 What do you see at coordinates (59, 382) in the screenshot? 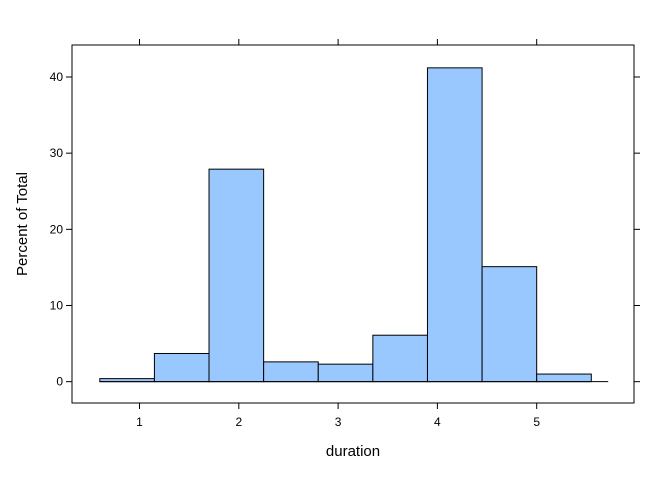
I see `y-tick-label: 0` at bounding box center [59, 382].